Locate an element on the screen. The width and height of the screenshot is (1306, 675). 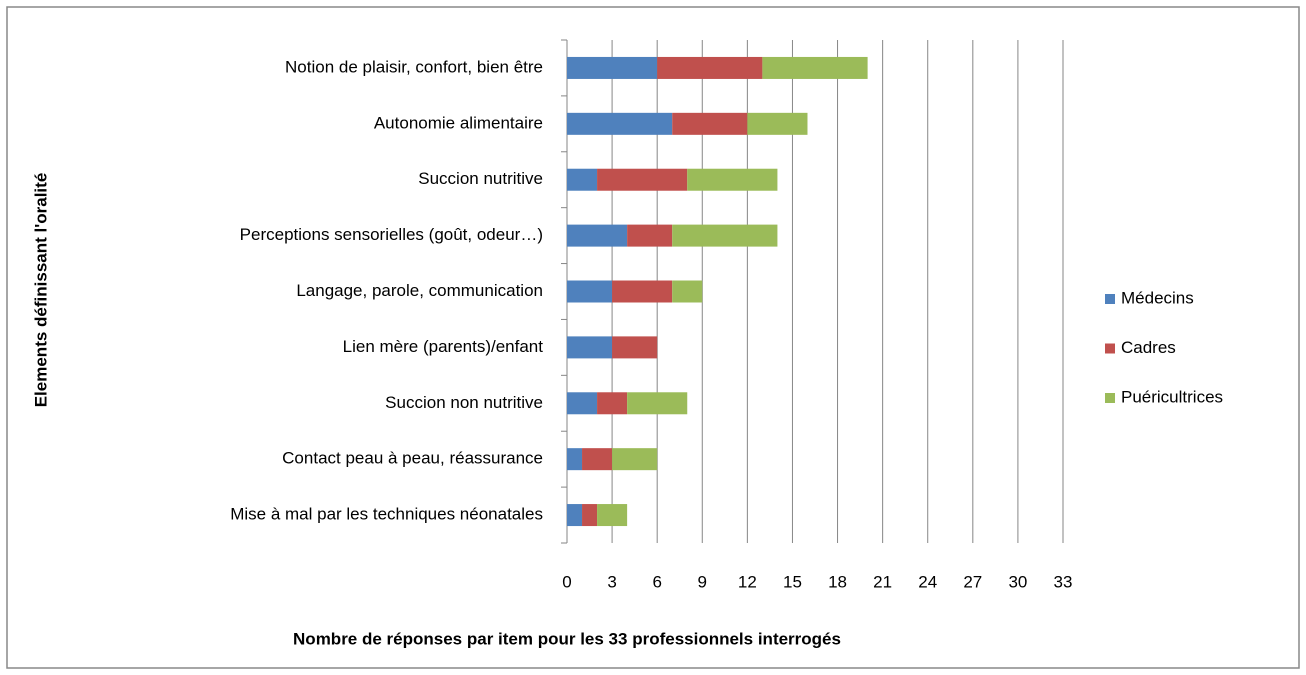
legend-label: Puéricultrices is located at coordinates (1172, 396).